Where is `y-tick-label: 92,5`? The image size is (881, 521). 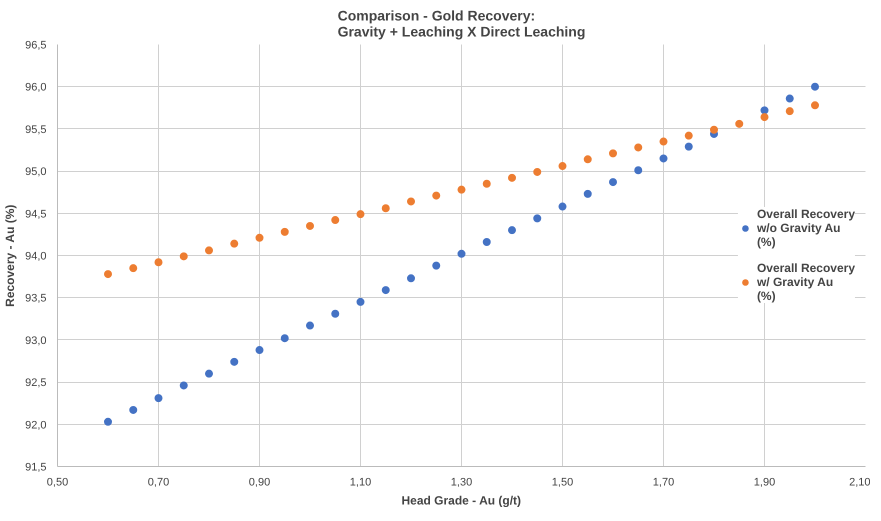
y-tick-label: 92,5 is located at coordinates (36, 383).